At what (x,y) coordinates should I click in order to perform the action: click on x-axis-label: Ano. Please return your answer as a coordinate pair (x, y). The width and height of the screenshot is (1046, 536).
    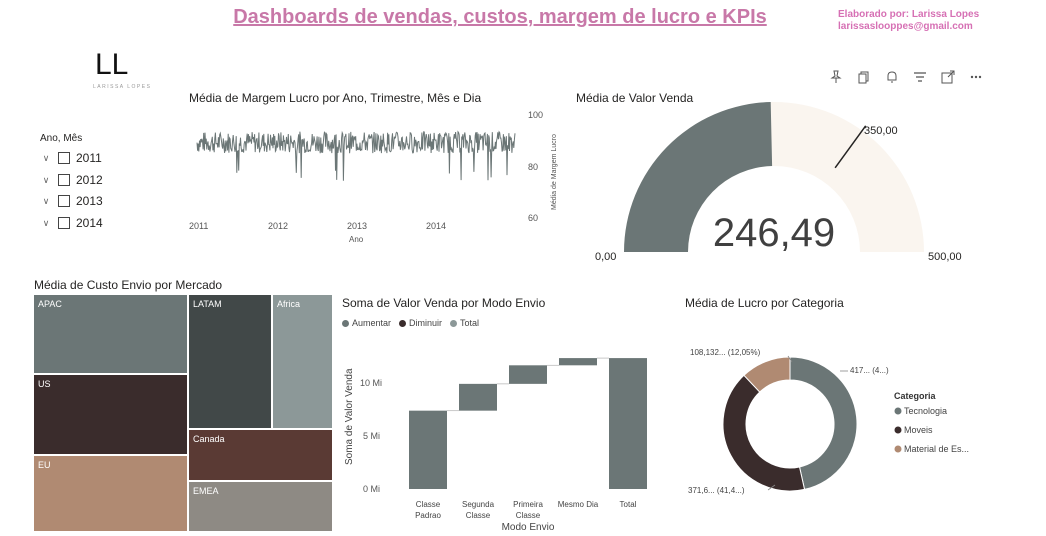
    Looking at the image, I should click on (356, 239).